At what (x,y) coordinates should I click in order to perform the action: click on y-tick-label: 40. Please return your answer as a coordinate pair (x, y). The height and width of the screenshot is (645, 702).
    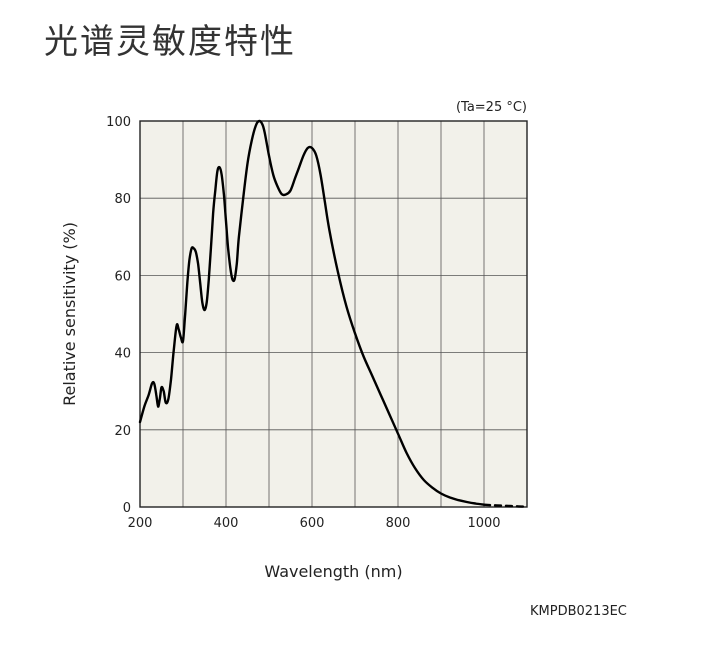
    Looking at the image, I should click on (122, 354).